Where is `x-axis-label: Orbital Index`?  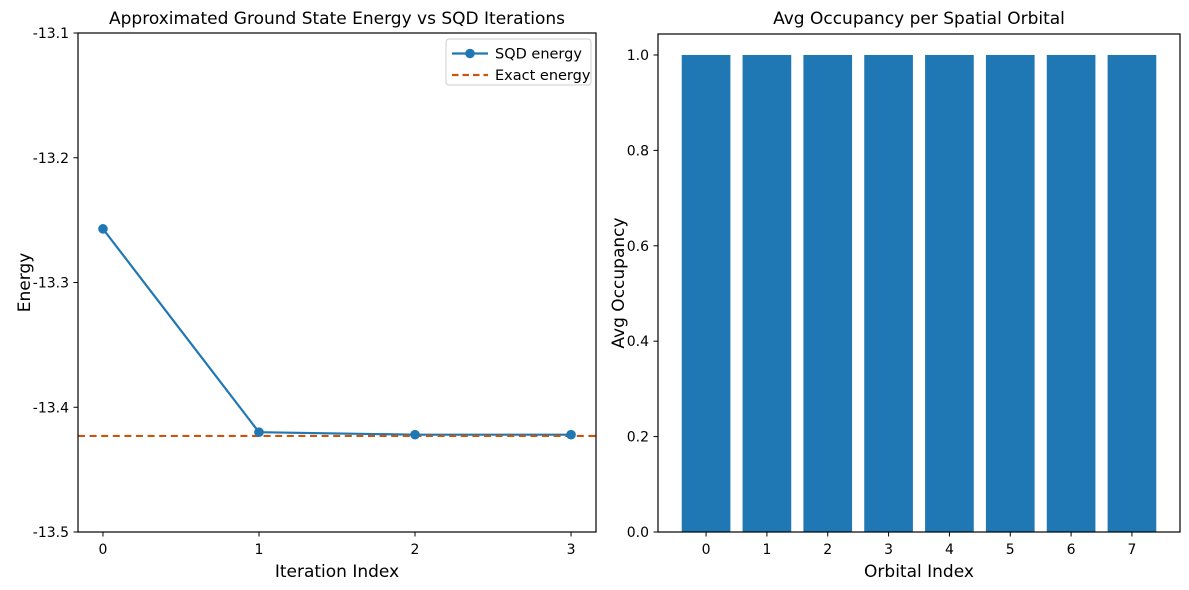
x-axis-label: Orbital Index is located at coordinates (919, 572).